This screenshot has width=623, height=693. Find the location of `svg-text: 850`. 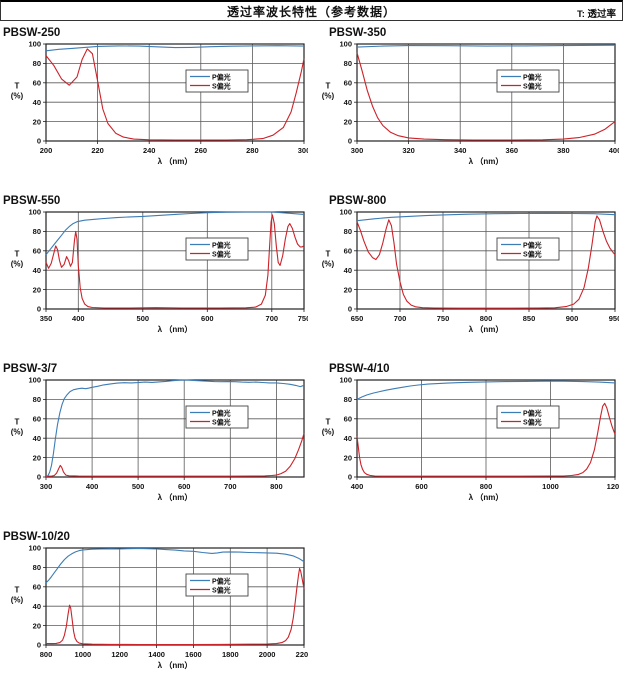

svg-text: 850 is located at coordinates (529, 318).